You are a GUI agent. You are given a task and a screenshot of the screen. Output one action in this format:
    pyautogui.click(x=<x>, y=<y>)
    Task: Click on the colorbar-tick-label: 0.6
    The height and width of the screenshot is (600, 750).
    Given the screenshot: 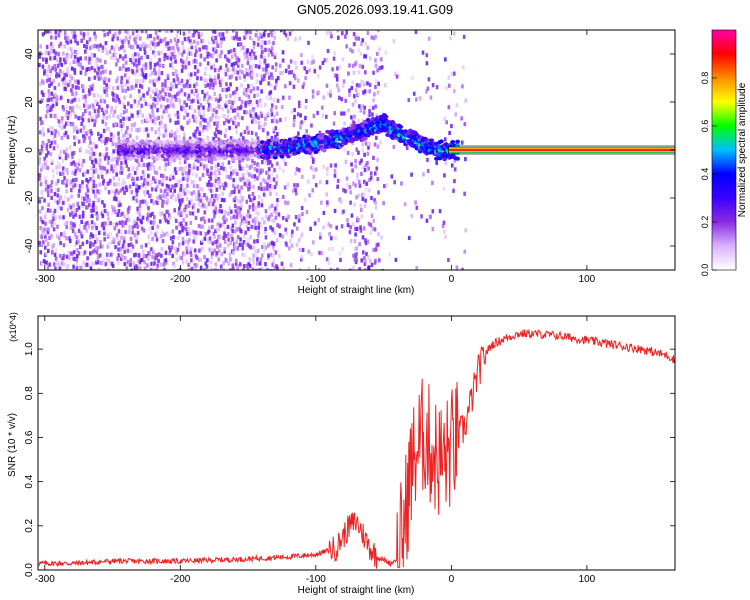 What is the action you would take?
    pyautogui.click(x=705, y=126)
    